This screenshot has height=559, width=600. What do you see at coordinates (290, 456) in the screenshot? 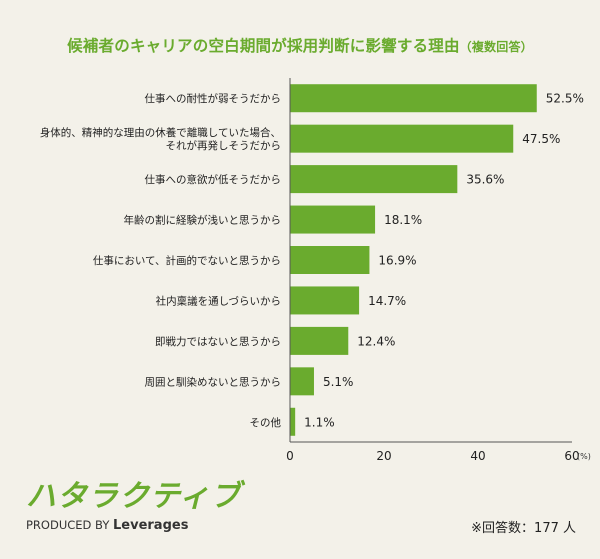
I see `x-tick-0: 0` at bounding box center [290, 456].